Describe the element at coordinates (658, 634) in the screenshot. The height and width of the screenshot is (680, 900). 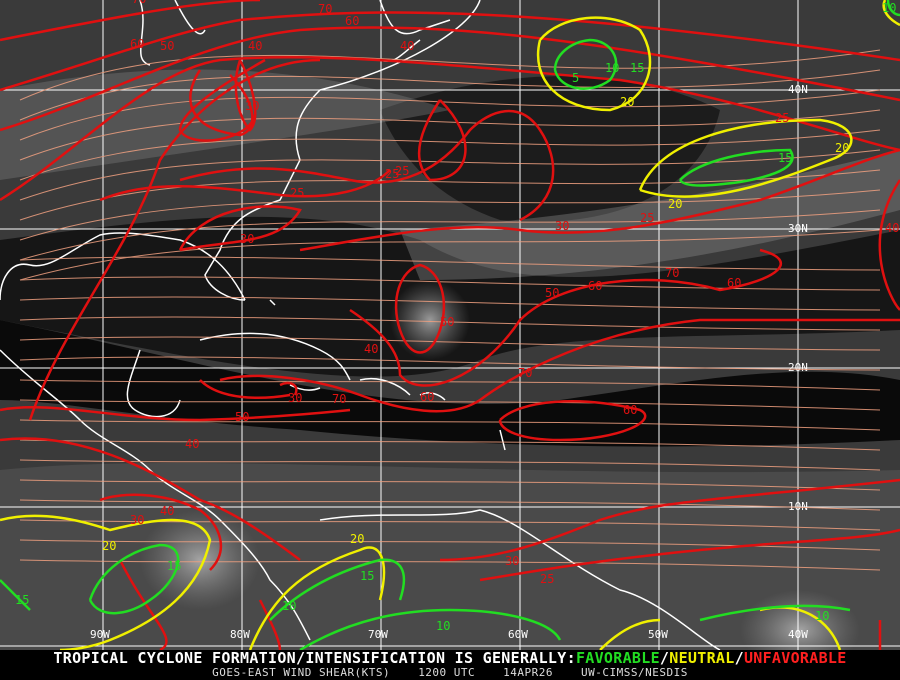
I see `longitude-label: 50W` at that location.